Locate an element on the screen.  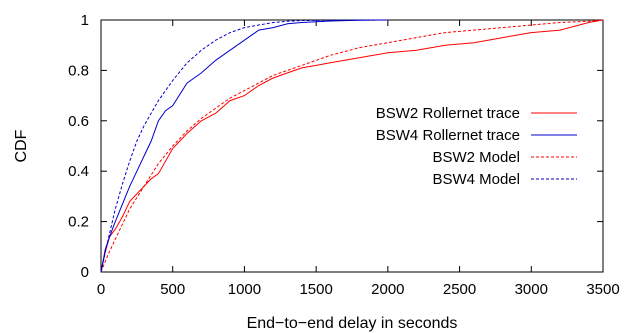
x-tick-label: 1000 is located at coordinates (244, 289).